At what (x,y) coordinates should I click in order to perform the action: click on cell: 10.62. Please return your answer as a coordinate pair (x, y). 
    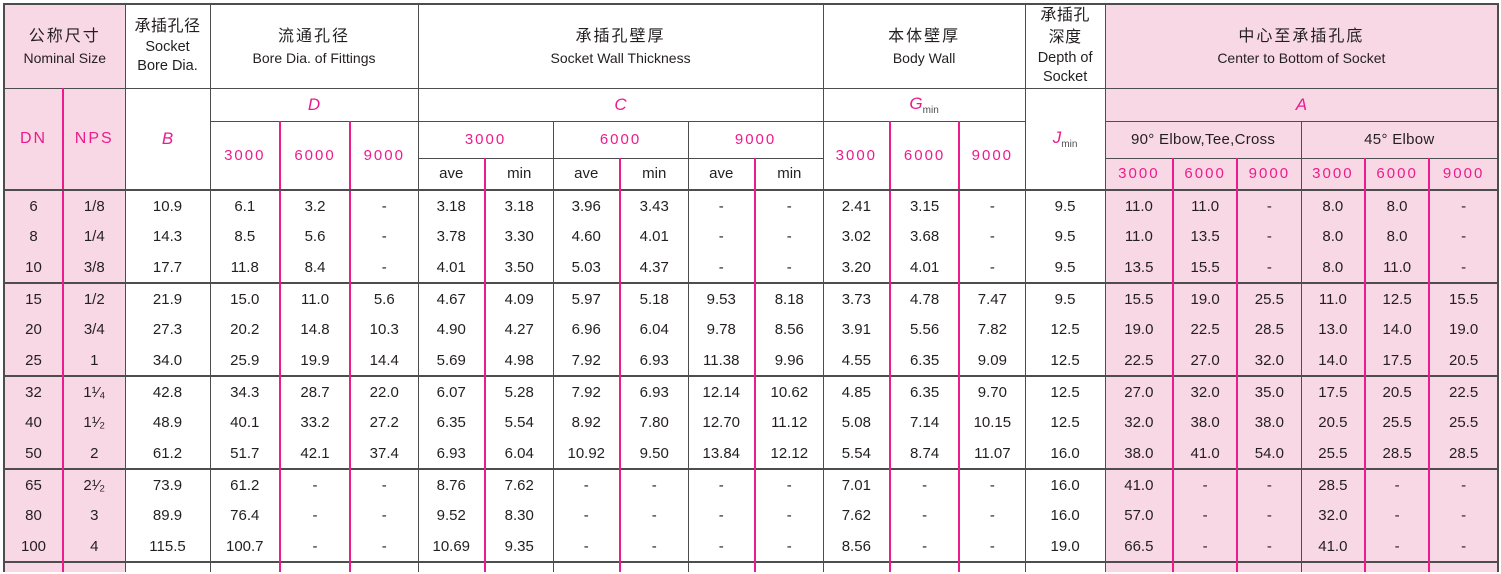
    Looking at the image, I should click on (789, 391).